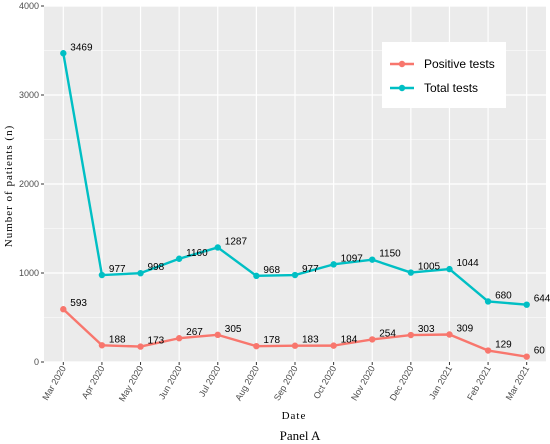 Image resolution: width=550 pixels, height=444 pixels. I want to click on x-tick-label: Jan 2021, so click(440, 382).